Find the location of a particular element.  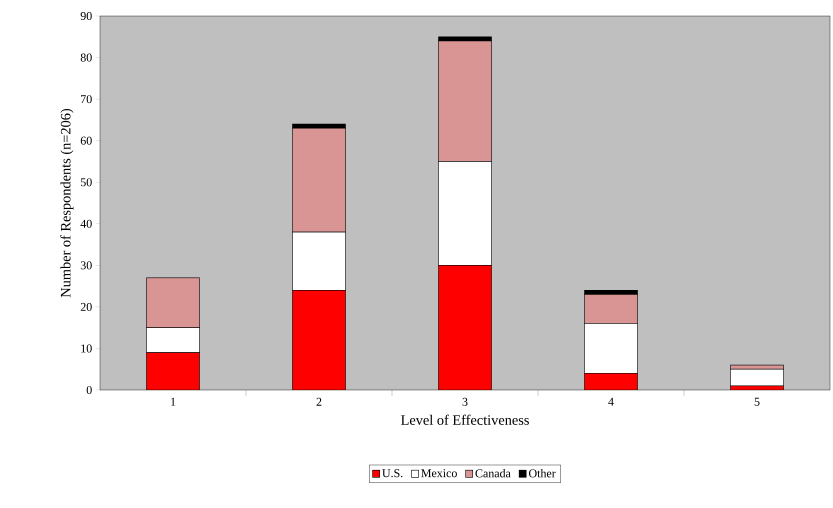

y-tick-label: 10 is located at coordinates (86, 348).